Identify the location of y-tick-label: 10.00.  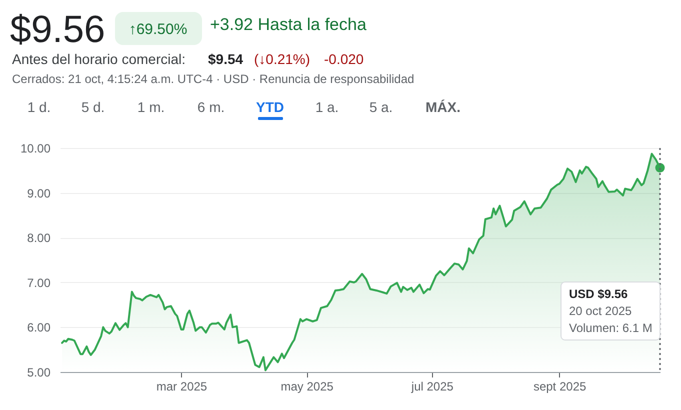
(35, 149).